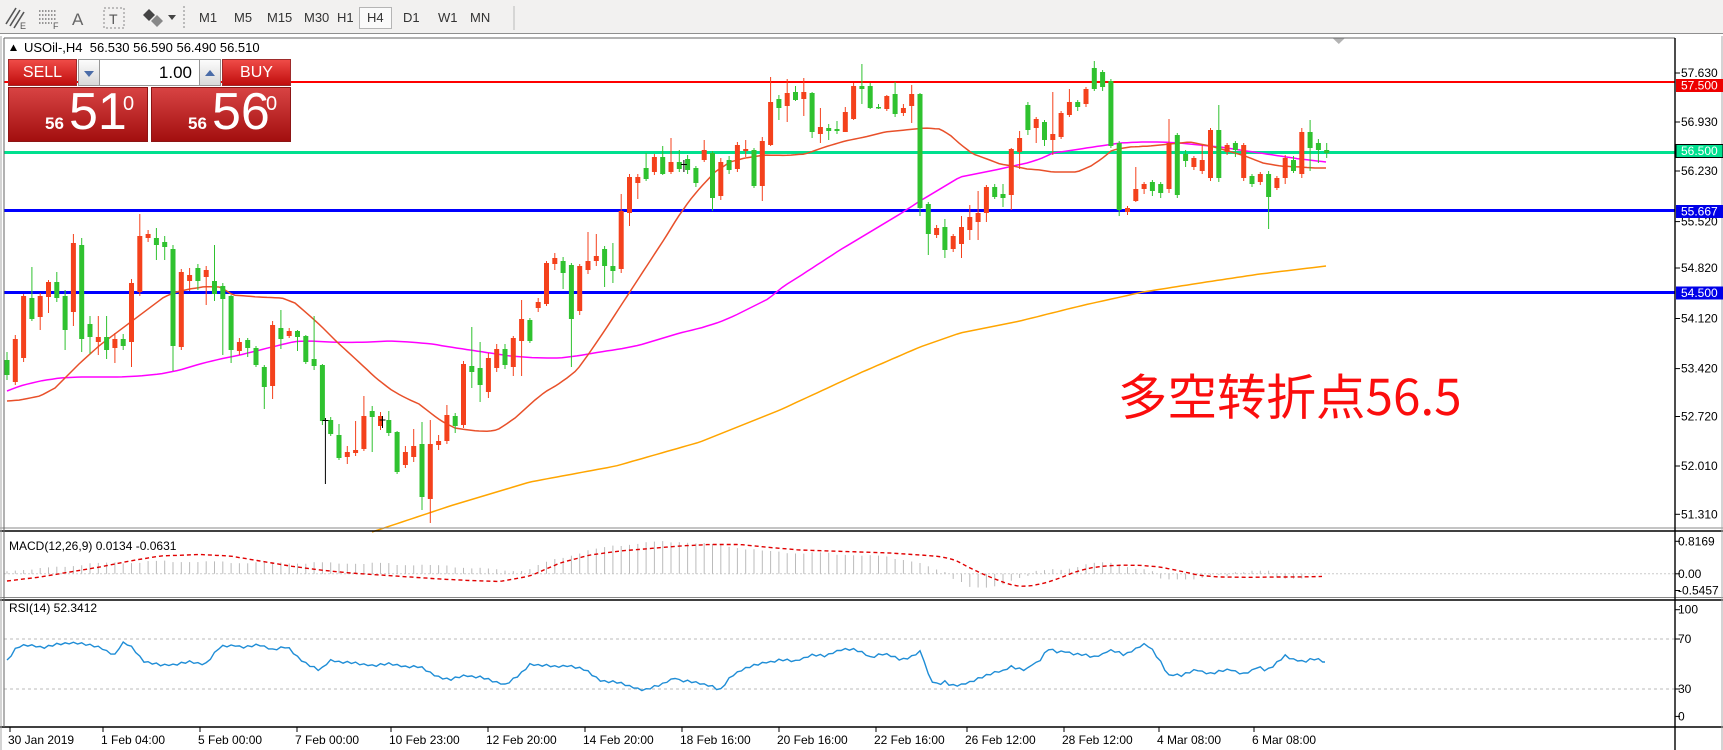  What do you see at coordinates (142, 47) in the screenshot?
I see `svg-text:USOil-,H4 56.530 56.590 56.49: USOil-,H4 56.530 56.590 56.490 56.510` at bounding box center [142, 47].